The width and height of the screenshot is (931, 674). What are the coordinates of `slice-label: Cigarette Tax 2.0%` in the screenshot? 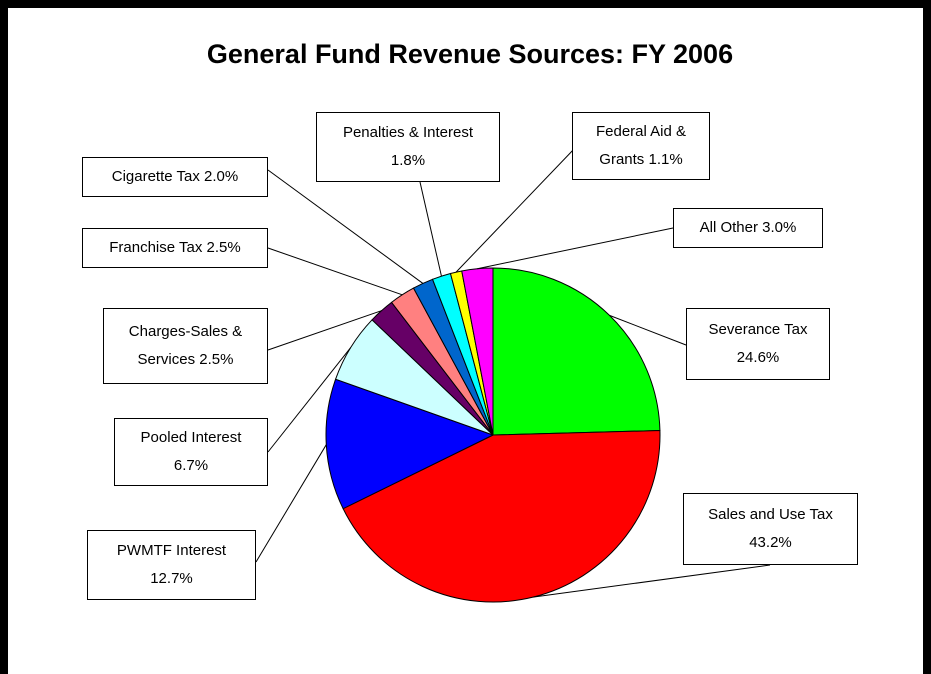 It's located at (175, 177).